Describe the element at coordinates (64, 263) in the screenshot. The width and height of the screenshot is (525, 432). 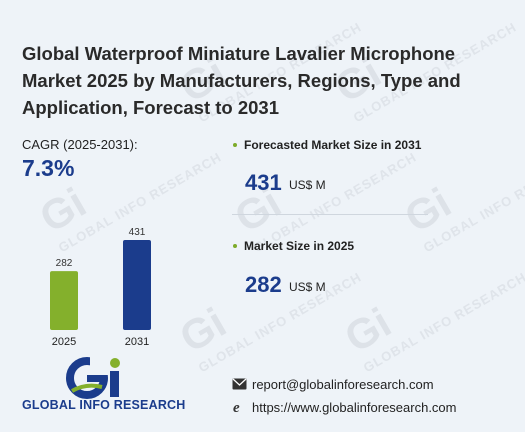
I see `bar-value-label: 282` at that location.